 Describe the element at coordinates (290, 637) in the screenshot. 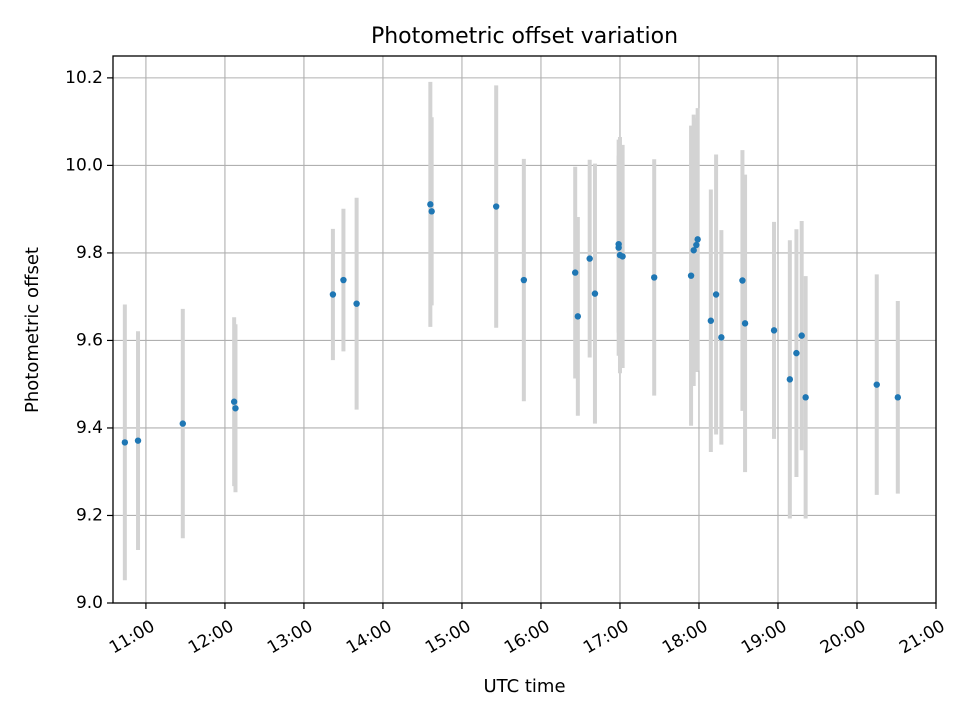

I see `x-tick-label: 13:00` at that location.